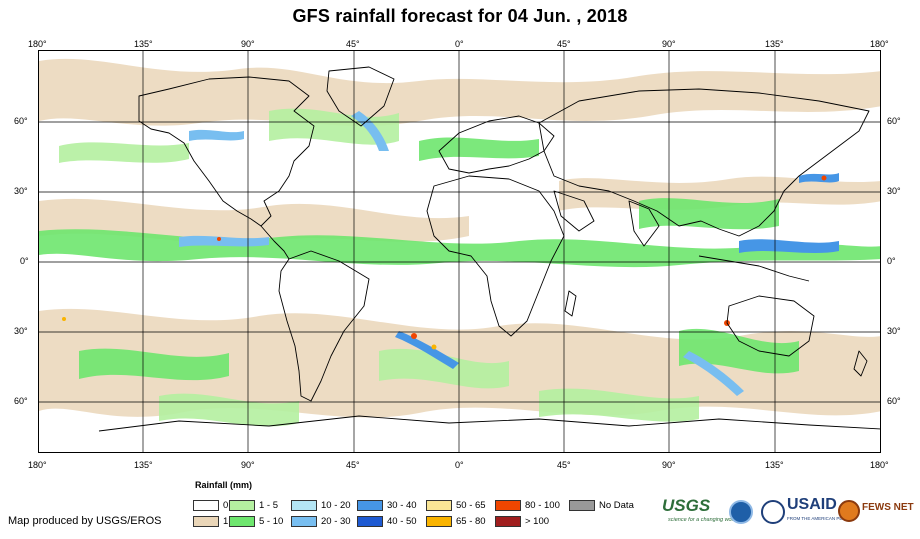 This screenshot has width=920, height=539. I want to click on central-america-outline, so click(275, 242).